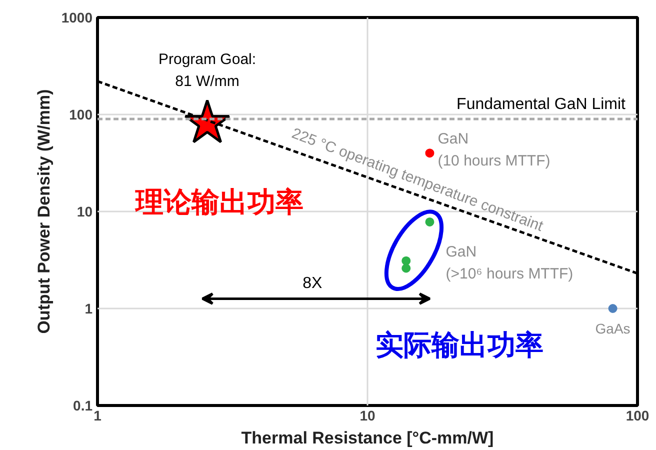  I want to click on x-tick-label: 100, so click(638, 416).